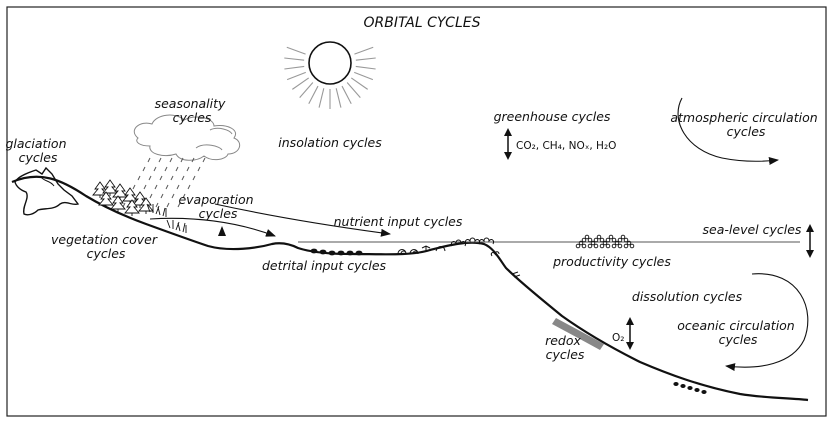 Image resolution: width=835 pixels, height=426 pixels. I want to click on trees-icon, so click(123, 197).